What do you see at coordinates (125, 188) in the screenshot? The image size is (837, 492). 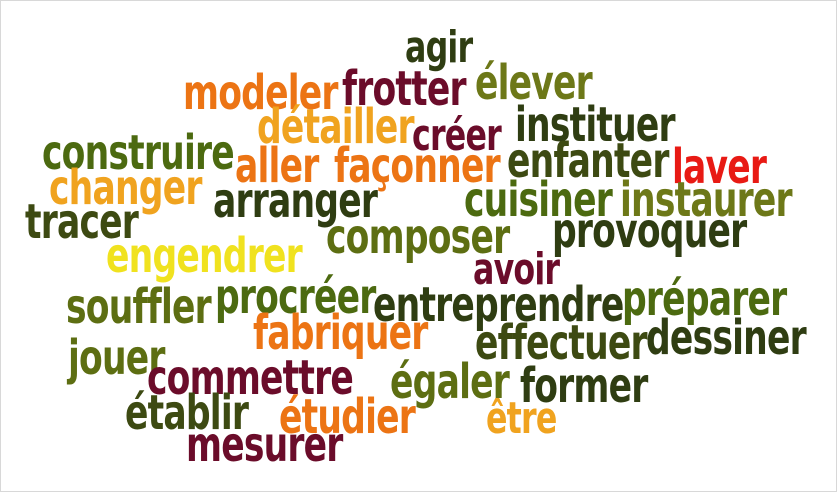 I see `word-changer: changer` at bounding box center [125, 188].